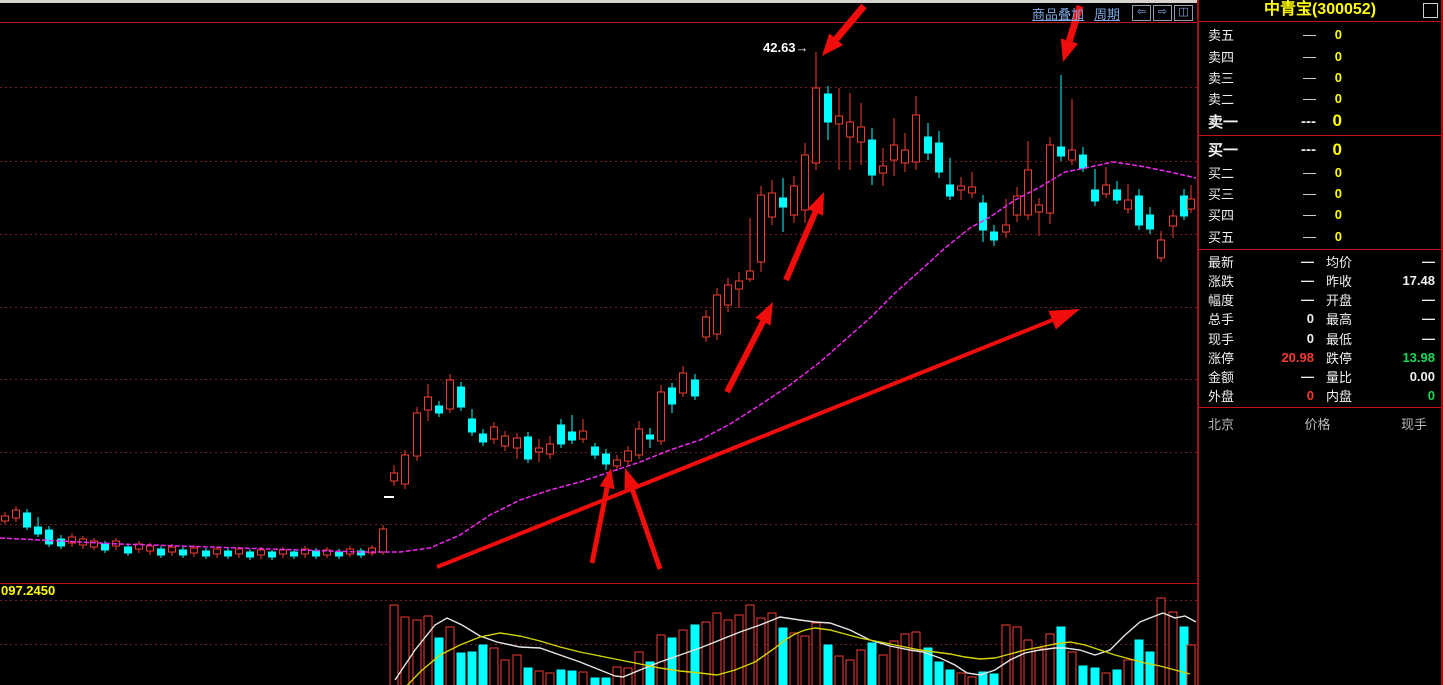  I want to click on tick-price-column: 价格, so click(1317, 424).